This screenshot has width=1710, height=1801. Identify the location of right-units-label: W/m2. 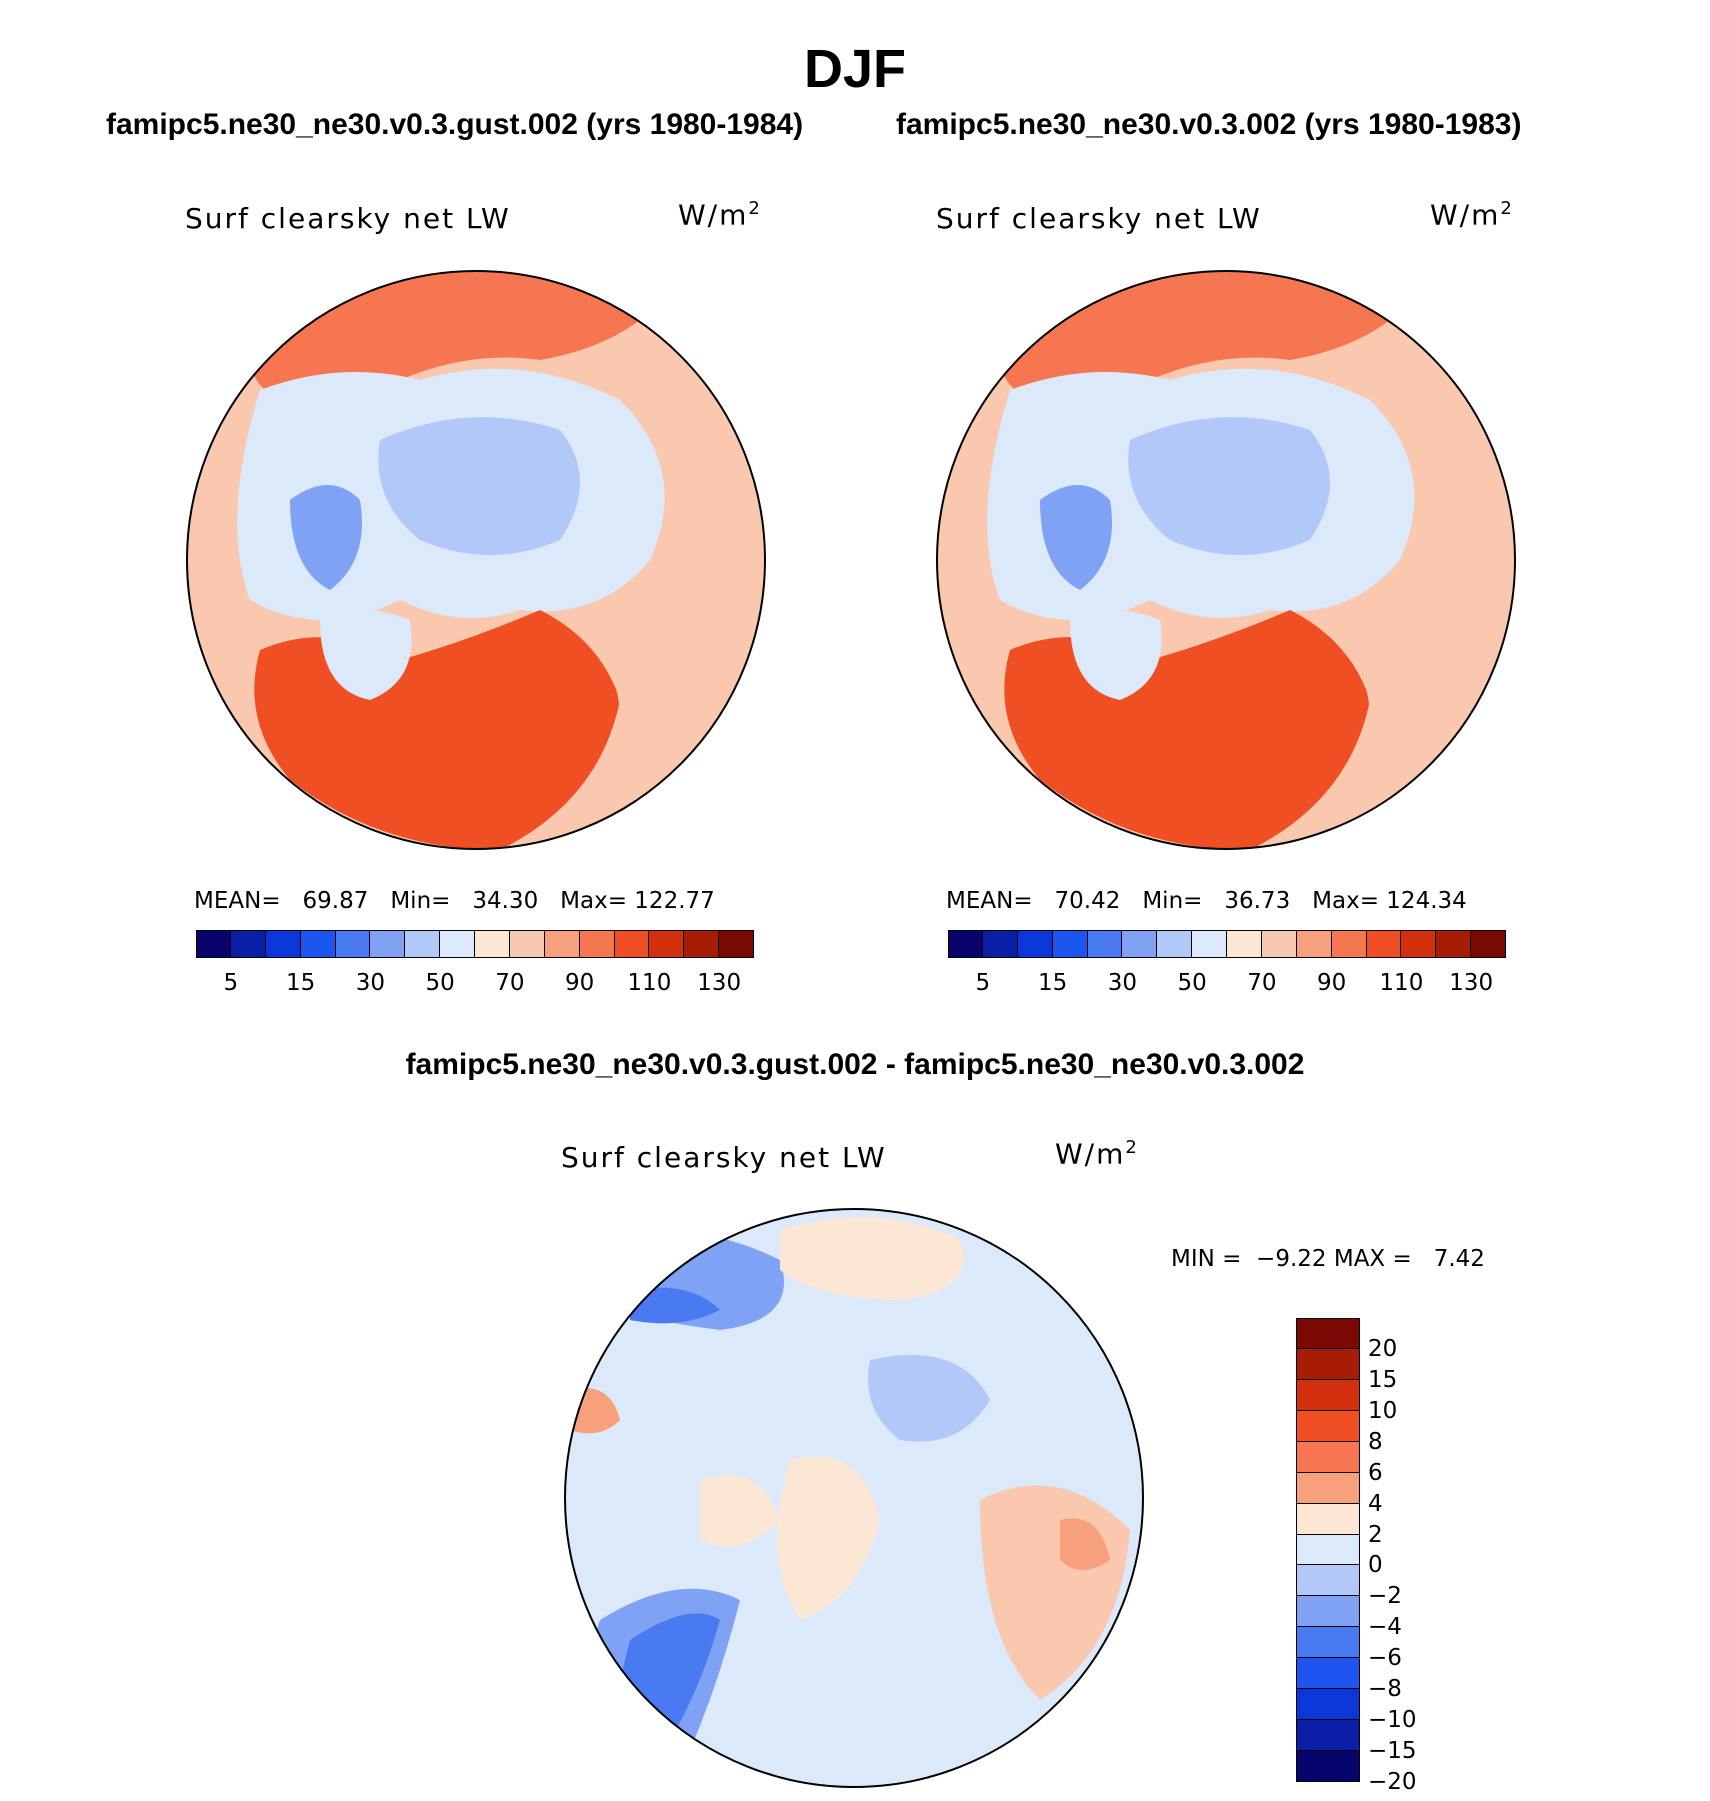
(1472, 215).